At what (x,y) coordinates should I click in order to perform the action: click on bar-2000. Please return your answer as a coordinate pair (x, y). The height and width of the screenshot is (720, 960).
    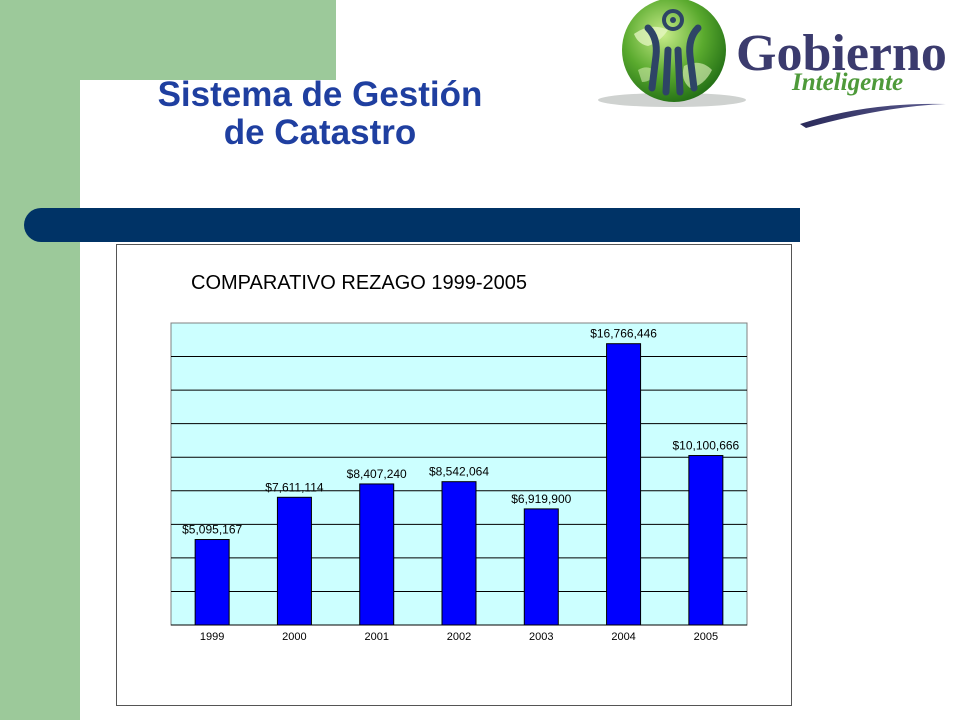
    Looking at the image, I should click on (294, 561).